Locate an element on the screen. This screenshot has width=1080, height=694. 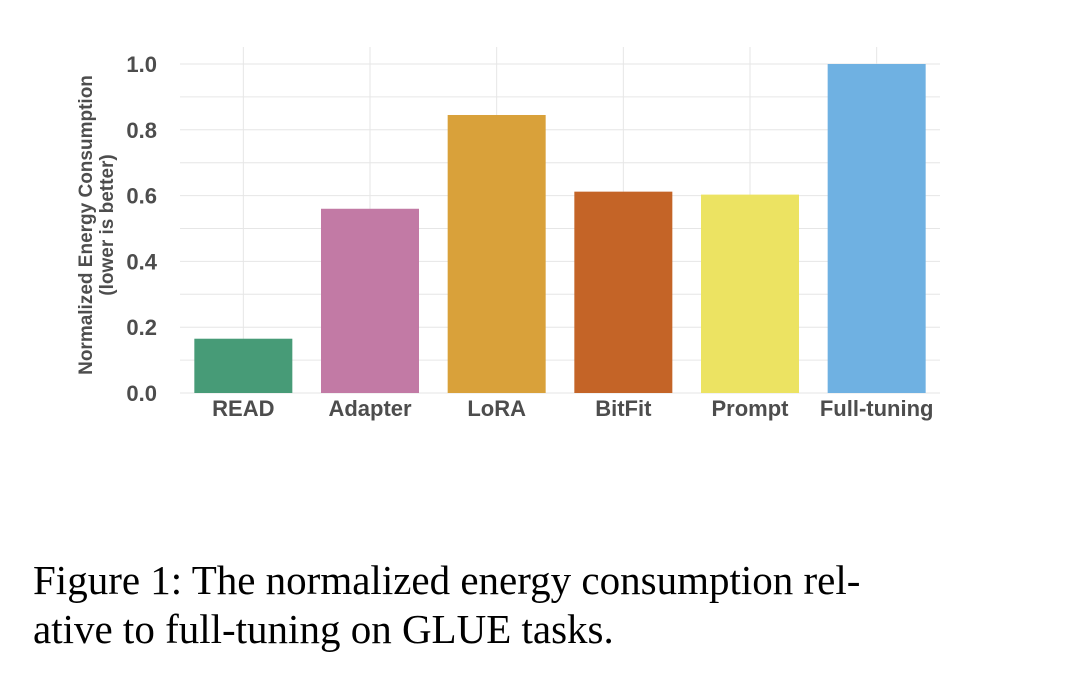
y-tick-label: 1.0 is located at coordinates (141, 64).